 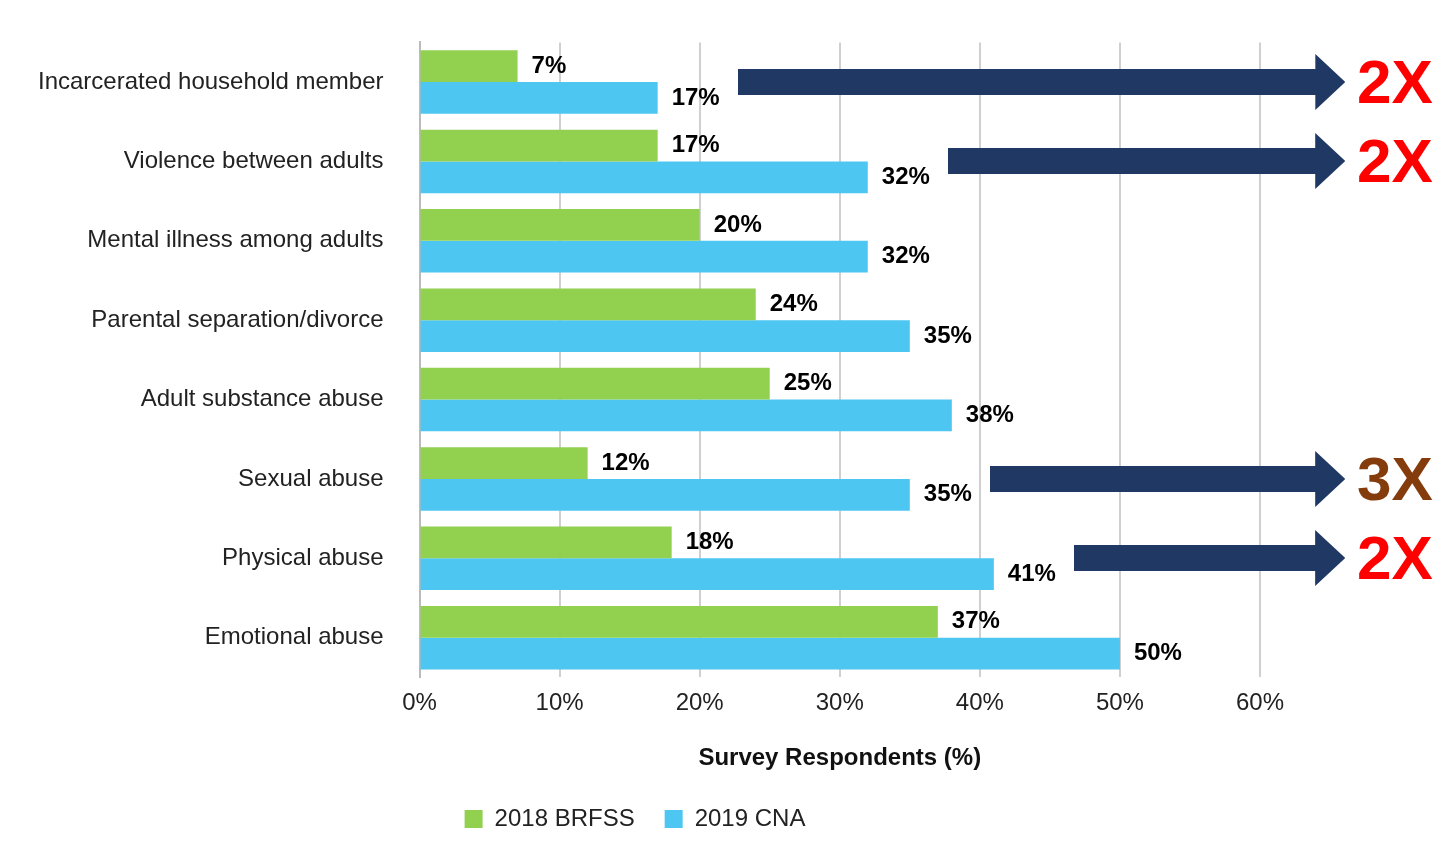 What do you see at coordinates (1119, 702) in the screenshot?
I see `x-tick-label: 50%` at bounding box center [1119, 702].